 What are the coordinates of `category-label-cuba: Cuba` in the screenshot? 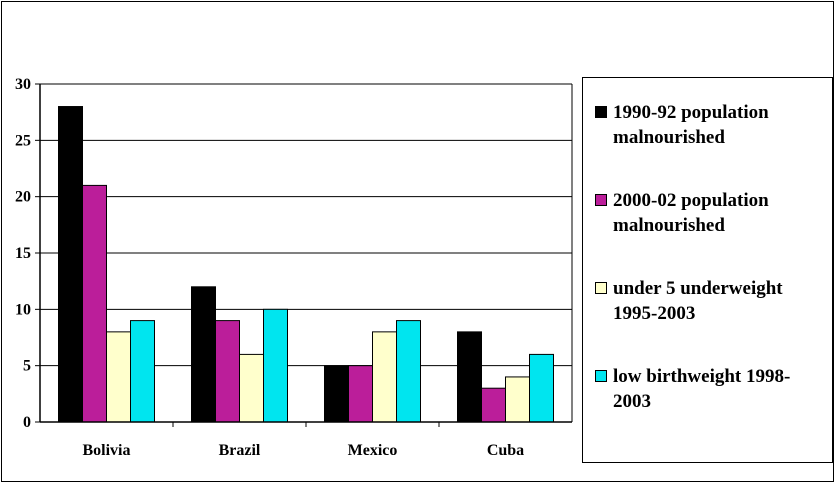 It's located at (505, 450).